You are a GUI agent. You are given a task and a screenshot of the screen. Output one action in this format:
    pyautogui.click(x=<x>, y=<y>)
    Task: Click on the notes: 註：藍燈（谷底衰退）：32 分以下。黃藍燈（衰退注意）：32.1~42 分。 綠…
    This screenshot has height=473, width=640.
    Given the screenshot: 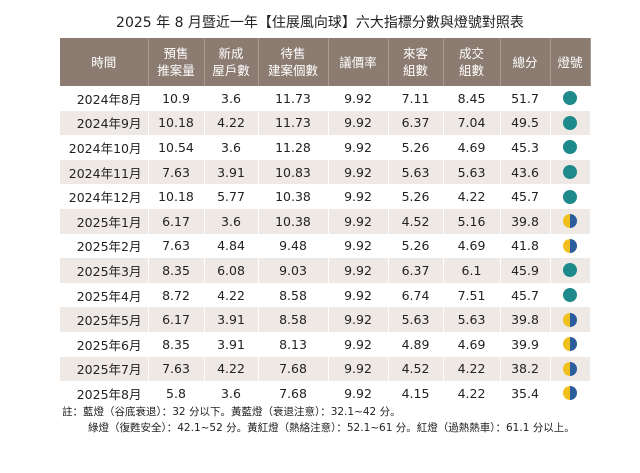 What is the action you would take?
    pyautogui.click(x=318, y=420)
    